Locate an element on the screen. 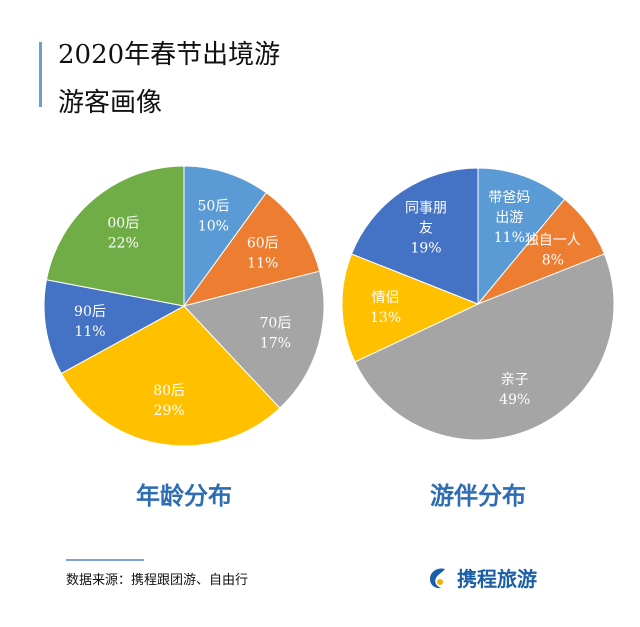 This screenshot has width=640, height=627. category-label: 情侣 is located at coordinates (386, 298).